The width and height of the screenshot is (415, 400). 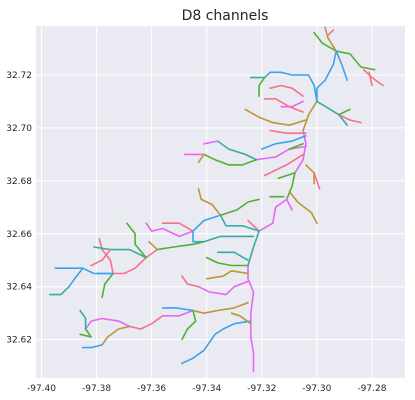 What do you see at coordinates (151, 389) in the screenshot?
I see `x-tick-label: -97.36` at bounding box center [151, 389].